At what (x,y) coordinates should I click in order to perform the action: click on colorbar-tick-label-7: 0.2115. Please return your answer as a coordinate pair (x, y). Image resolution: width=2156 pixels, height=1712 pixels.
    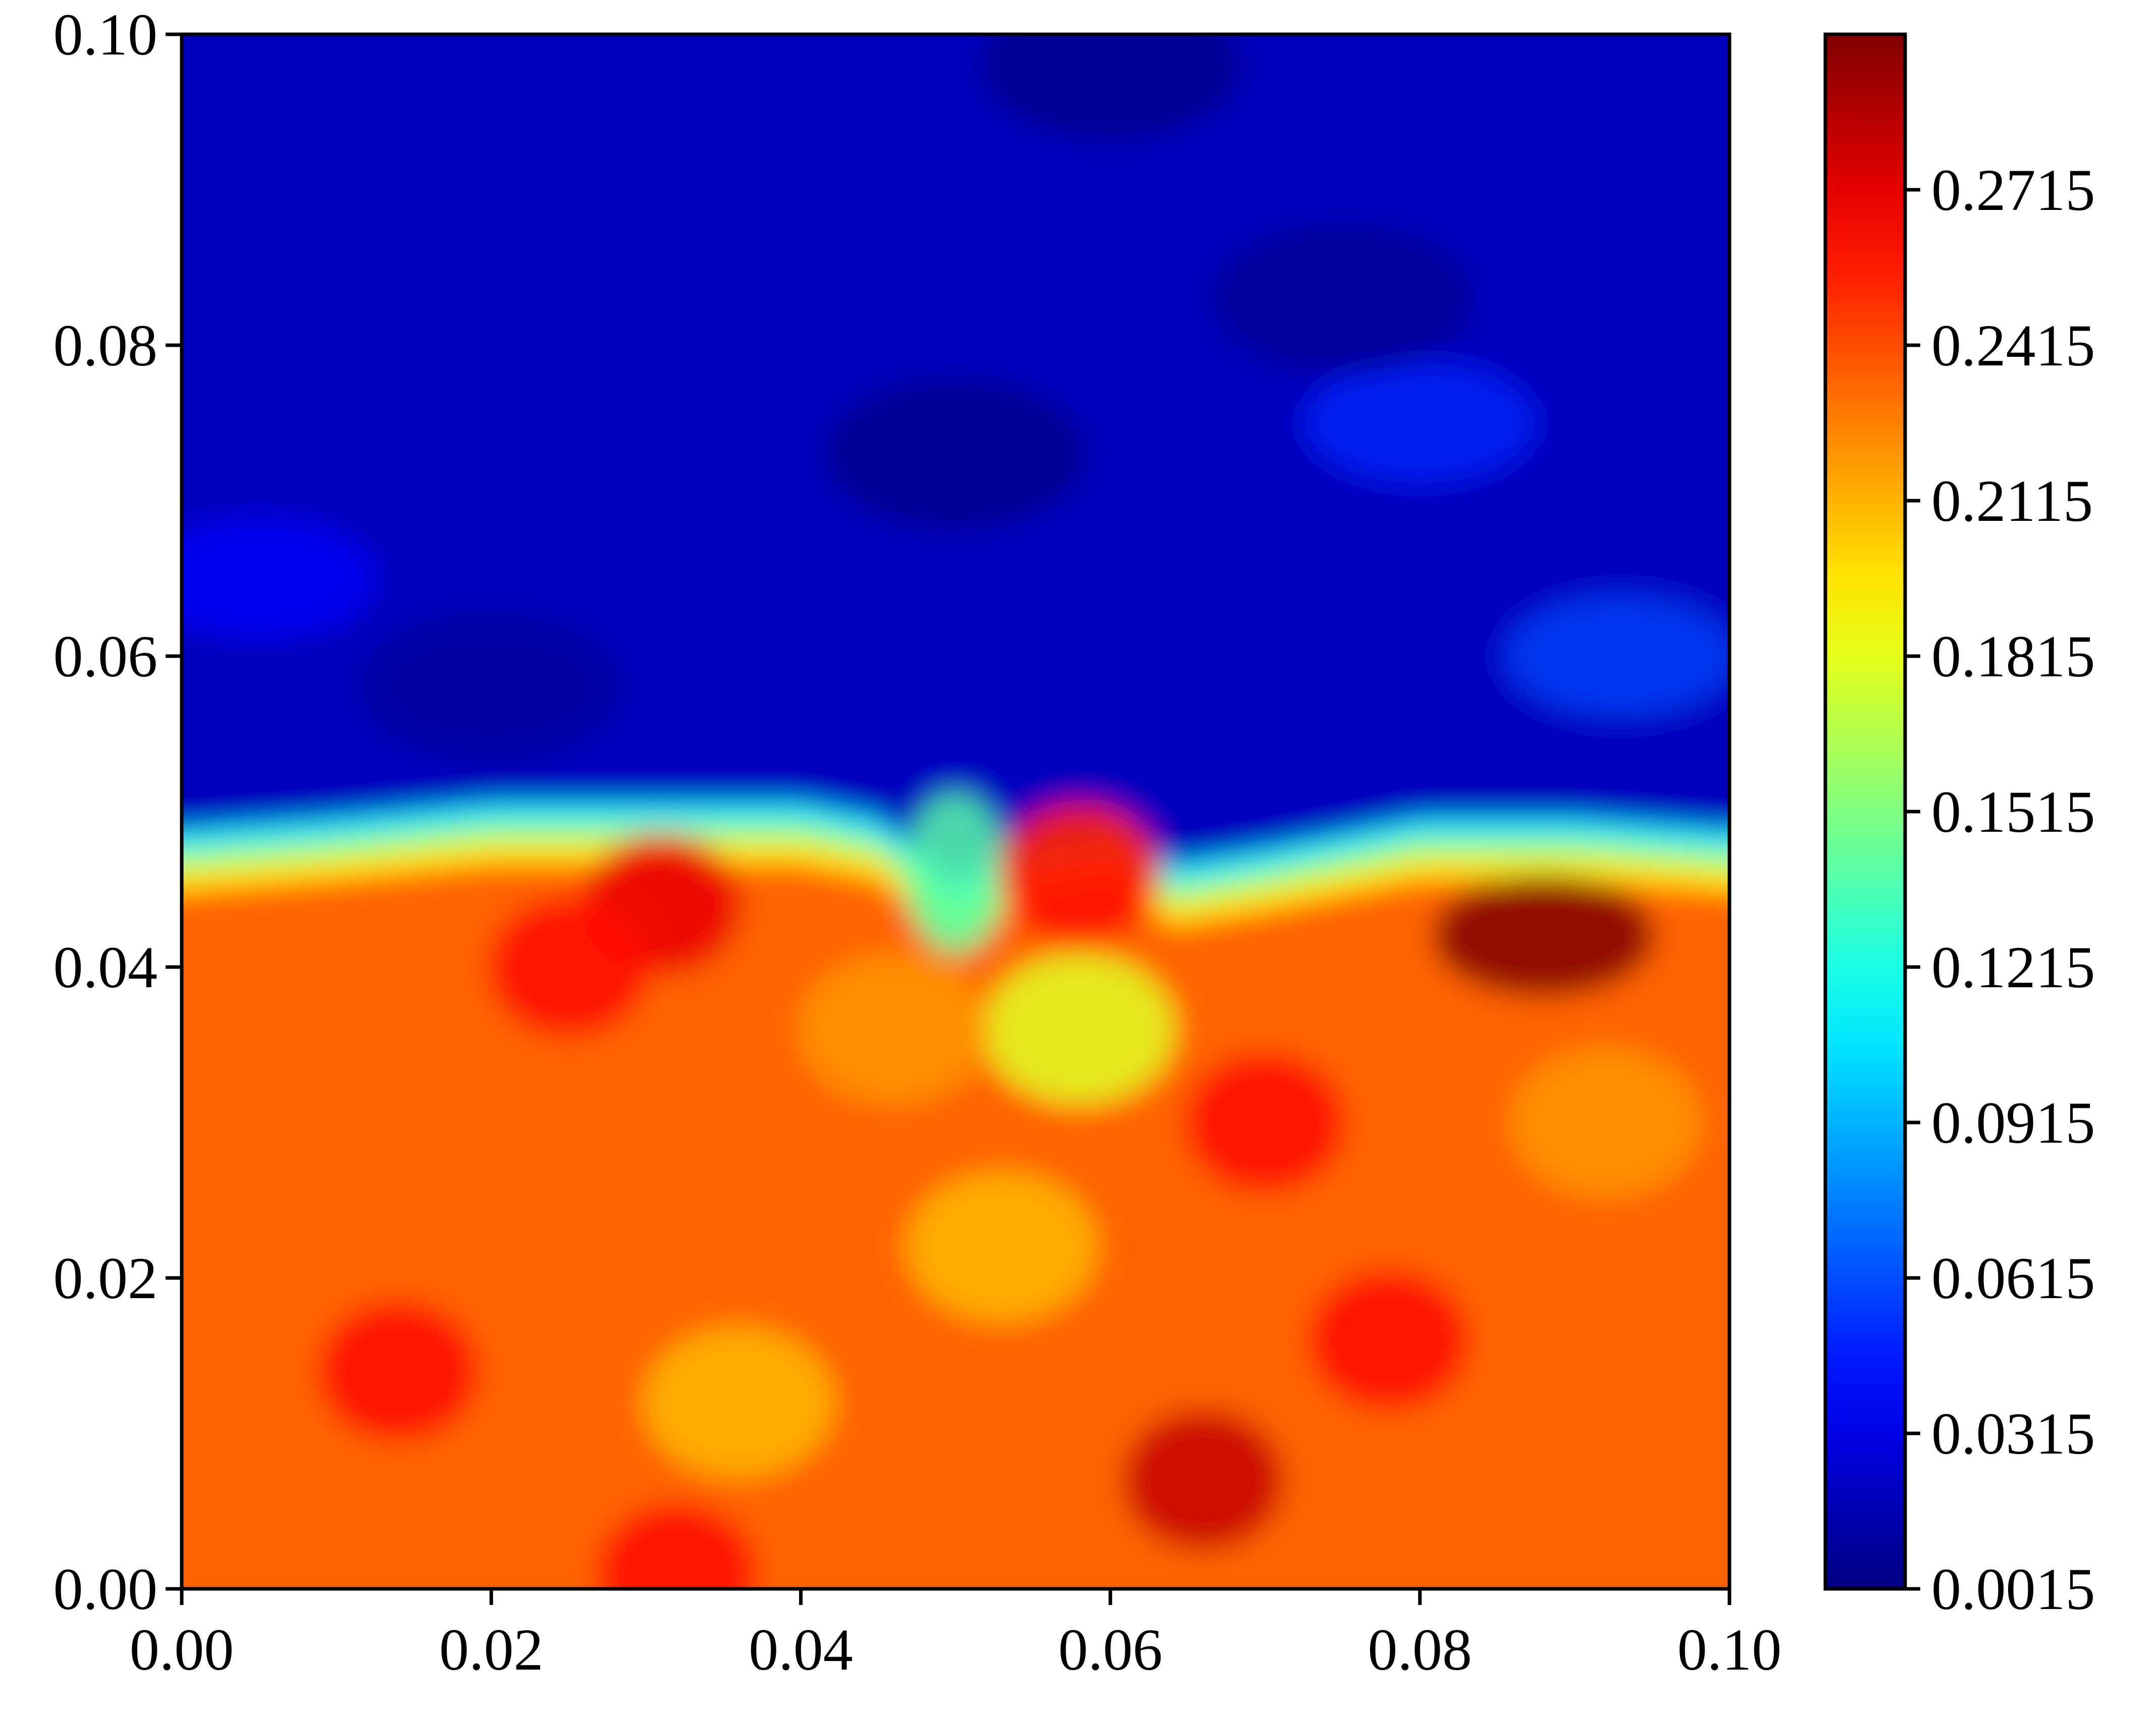
    Looking at the image, I should click on (2012, 501).